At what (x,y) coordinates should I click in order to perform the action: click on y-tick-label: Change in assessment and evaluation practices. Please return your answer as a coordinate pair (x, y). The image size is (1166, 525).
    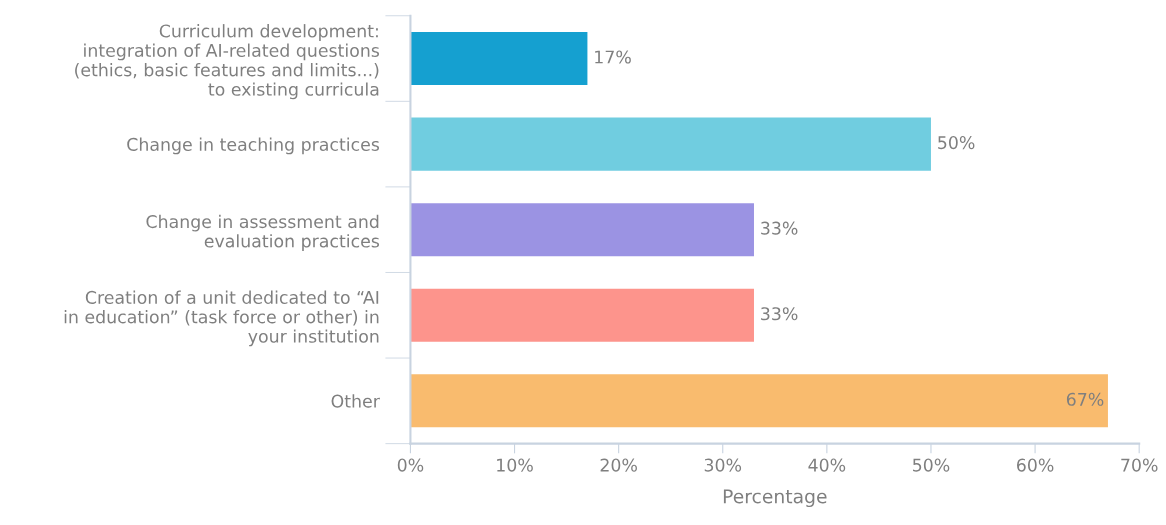
    Looking at the image, I should click on (263, 232).